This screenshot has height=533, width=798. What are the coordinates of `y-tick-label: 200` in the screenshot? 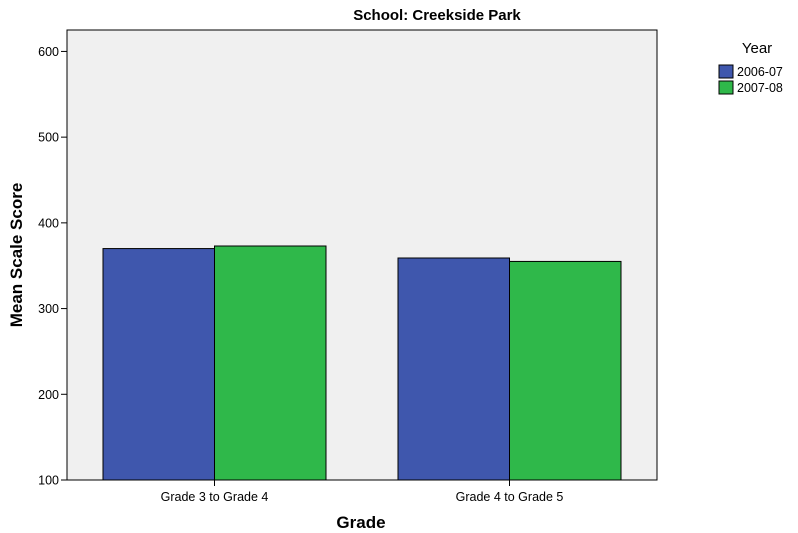 It's located at (48, 395).